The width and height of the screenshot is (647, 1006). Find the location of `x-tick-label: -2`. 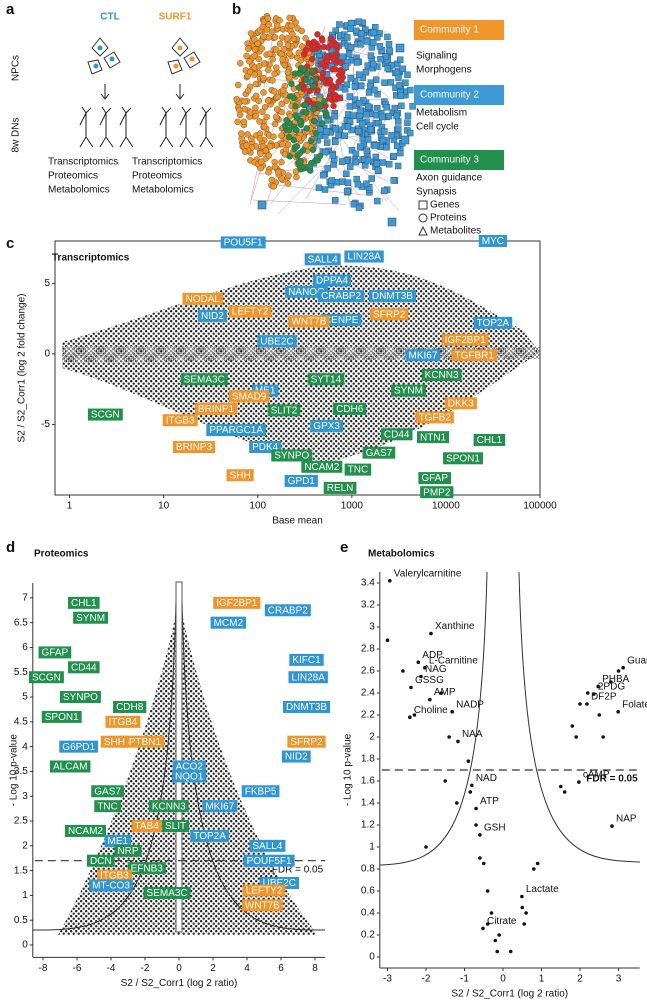

x-tick-label: -2 is located at coordinates (145, 968).